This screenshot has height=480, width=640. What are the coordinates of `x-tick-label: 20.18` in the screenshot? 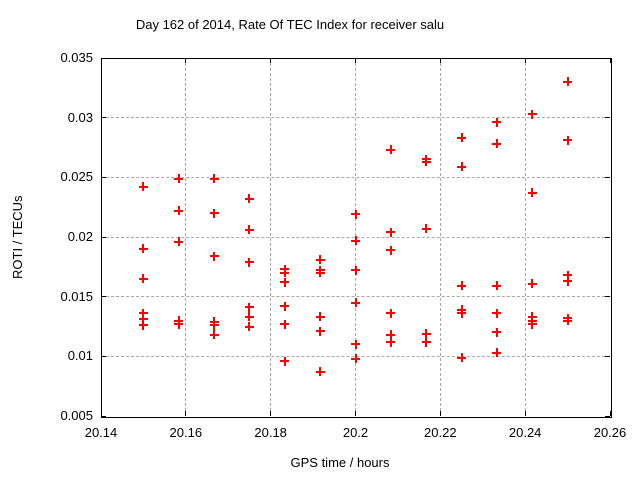 It's located at (270, 432).